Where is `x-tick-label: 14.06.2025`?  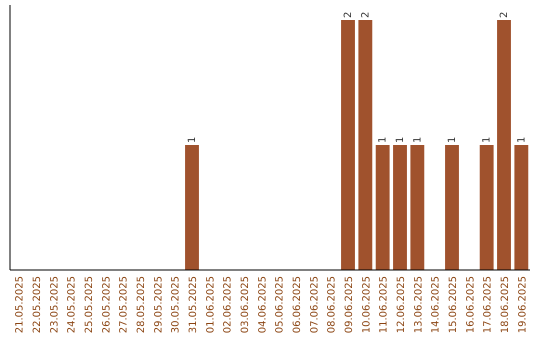 x-tick-label: 14.06.2025 is located at coordinates (436, 305).